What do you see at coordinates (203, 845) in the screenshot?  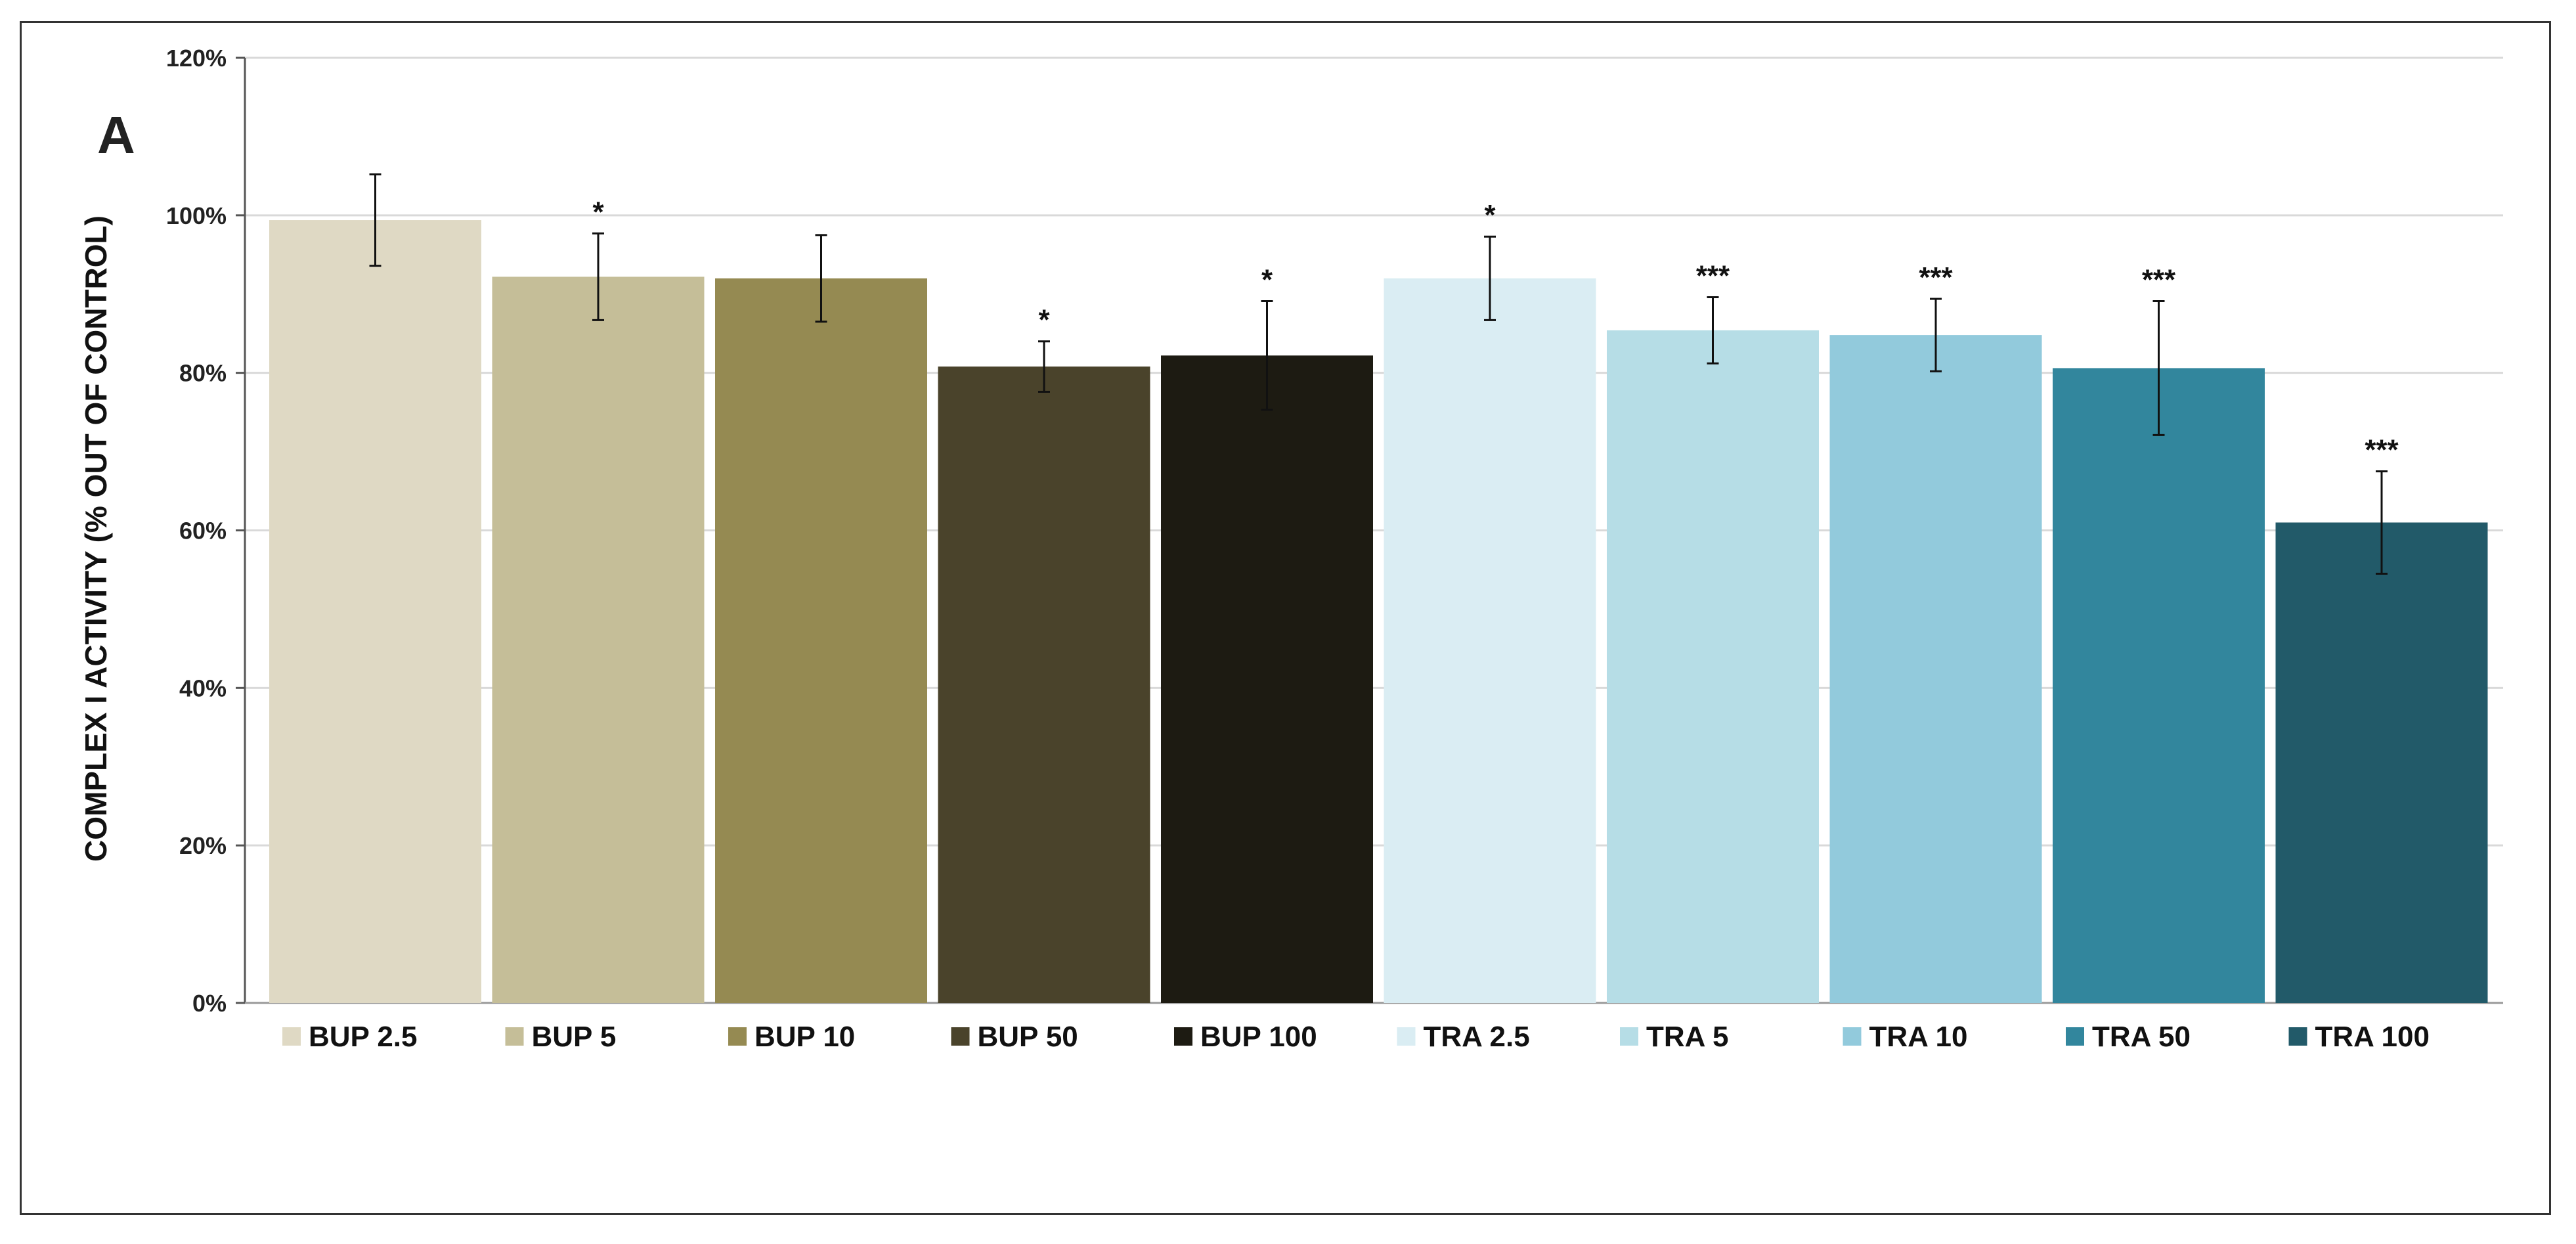 I see `y-tick-label: 20%` at bounding box center [203, 845].